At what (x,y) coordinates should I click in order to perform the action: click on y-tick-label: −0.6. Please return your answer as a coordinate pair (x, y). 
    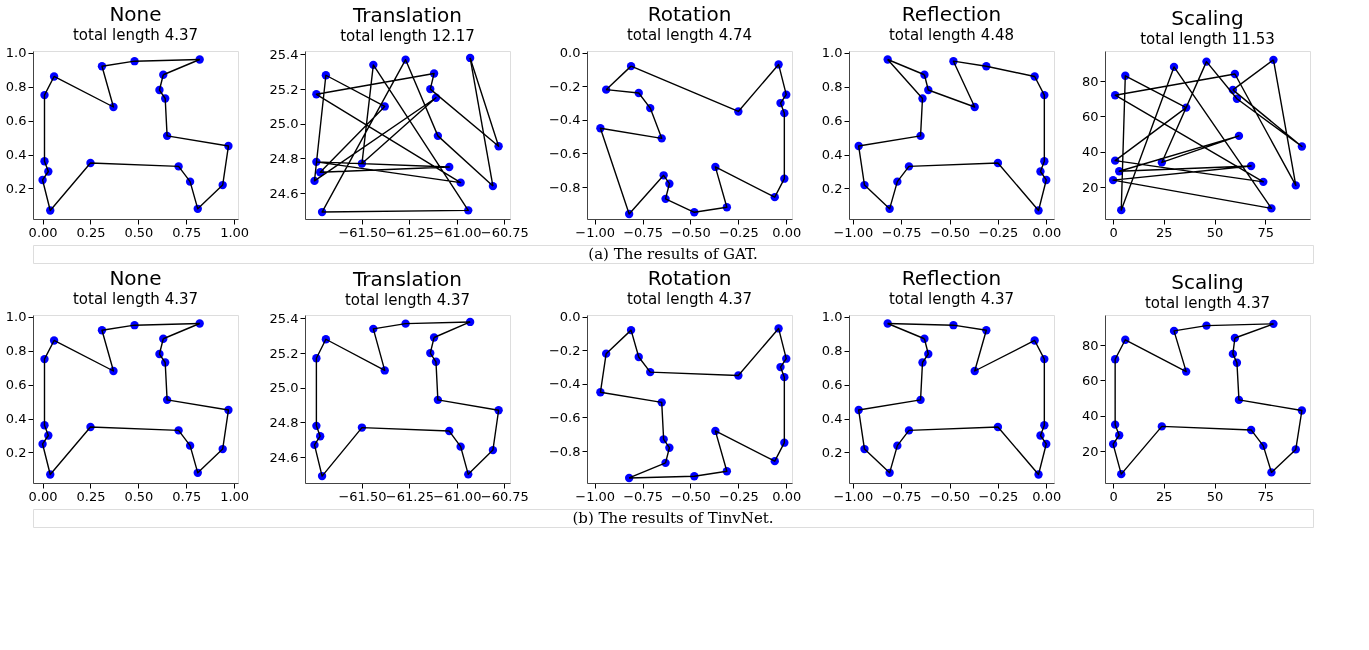
    Looking at the image, I should click on (564, 153).